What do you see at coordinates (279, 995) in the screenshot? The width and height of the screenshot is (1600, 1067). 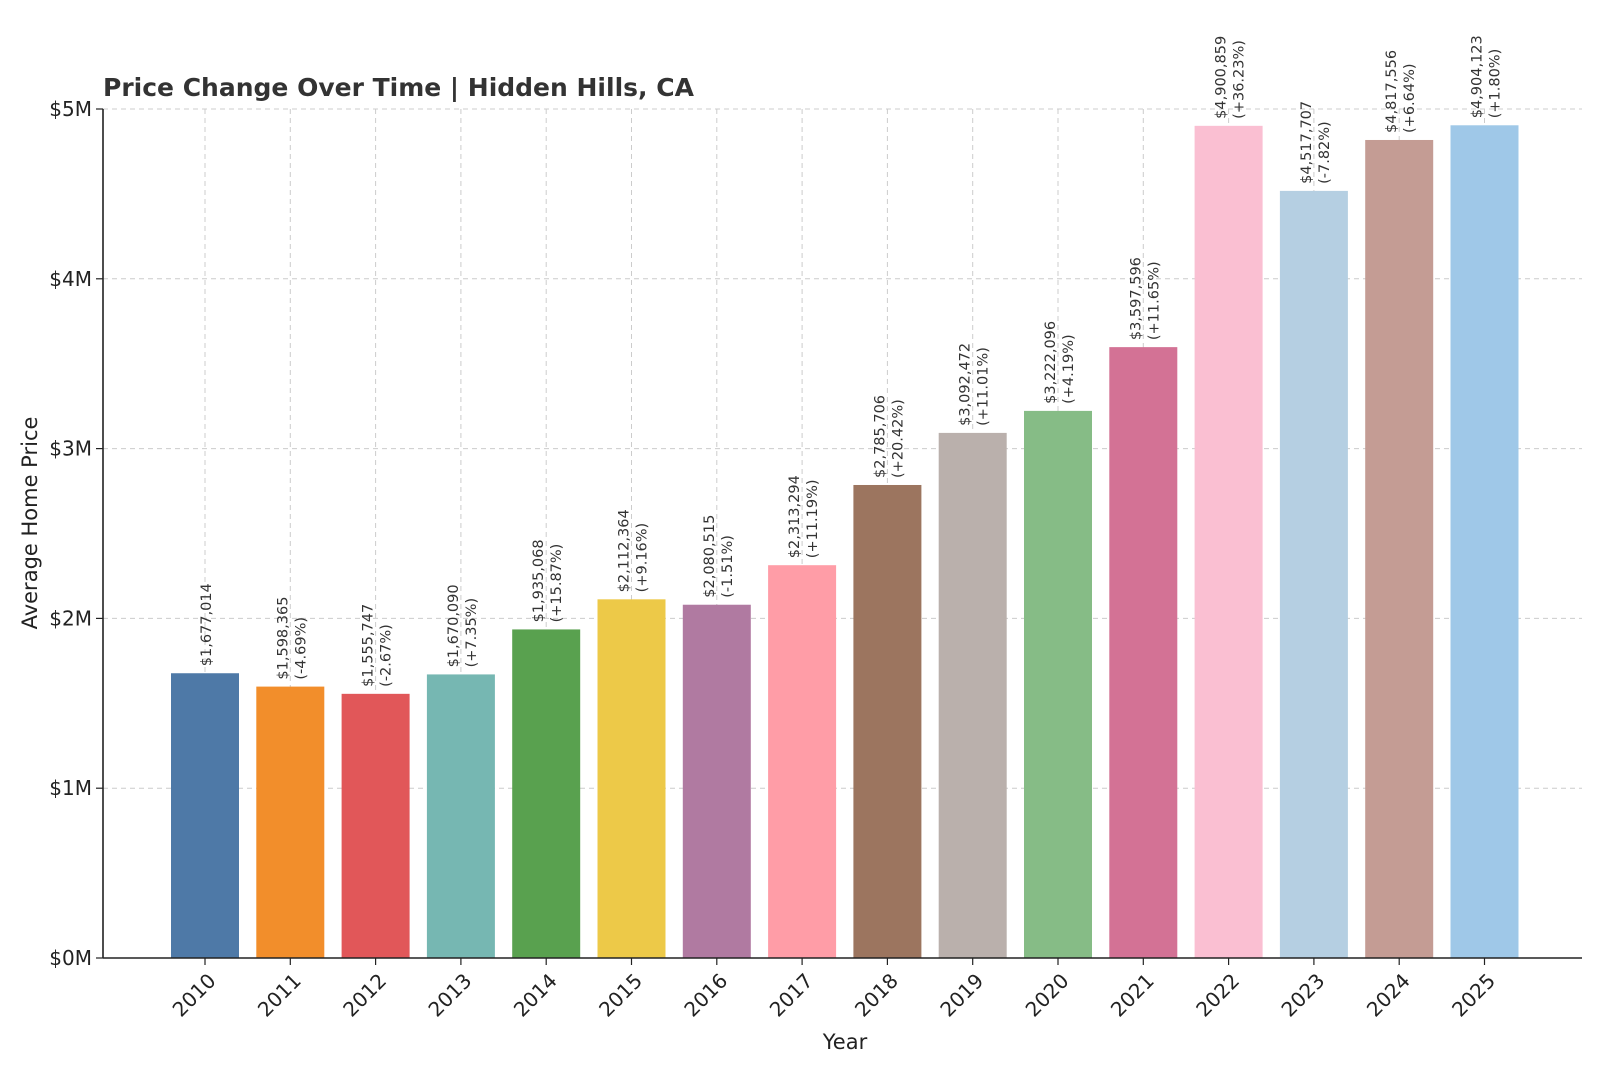 I see `x-tick-label: 2011` at bounding box center [279, 995].